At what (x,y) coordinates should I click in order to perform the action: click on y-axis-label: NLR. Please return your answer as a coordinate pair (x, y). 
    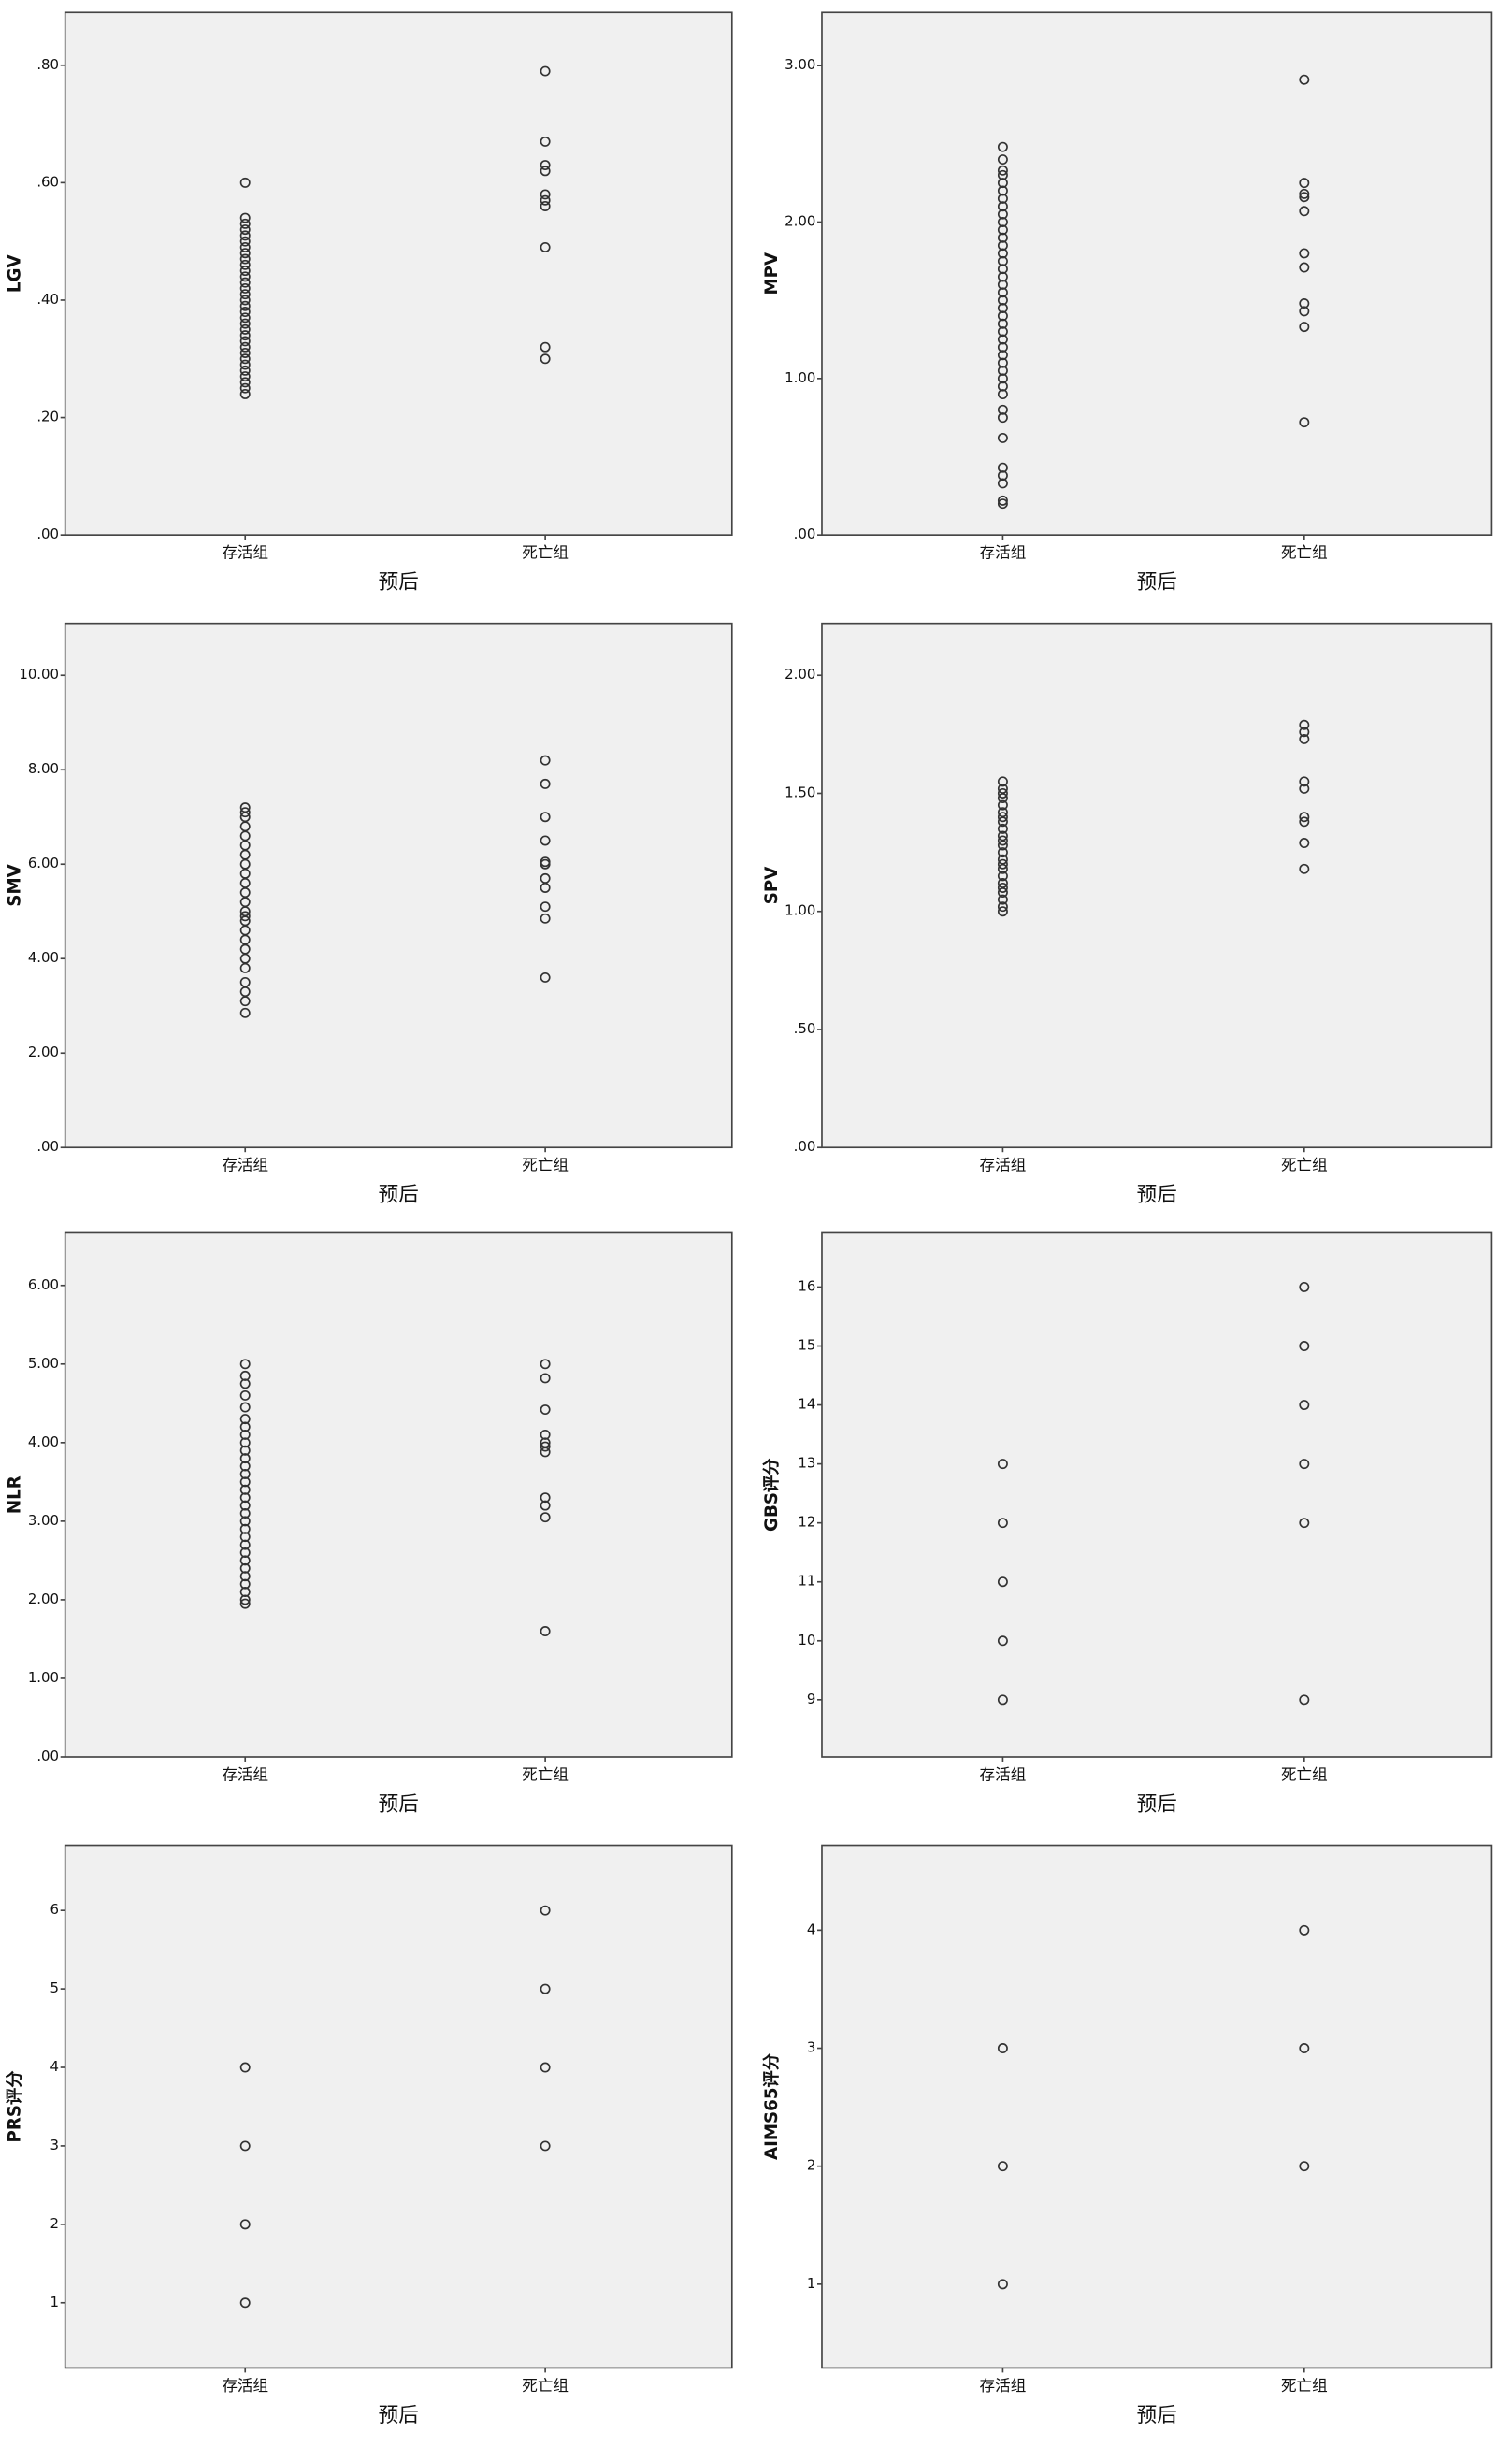
    Looking at the image, I should click on (15, 1494).